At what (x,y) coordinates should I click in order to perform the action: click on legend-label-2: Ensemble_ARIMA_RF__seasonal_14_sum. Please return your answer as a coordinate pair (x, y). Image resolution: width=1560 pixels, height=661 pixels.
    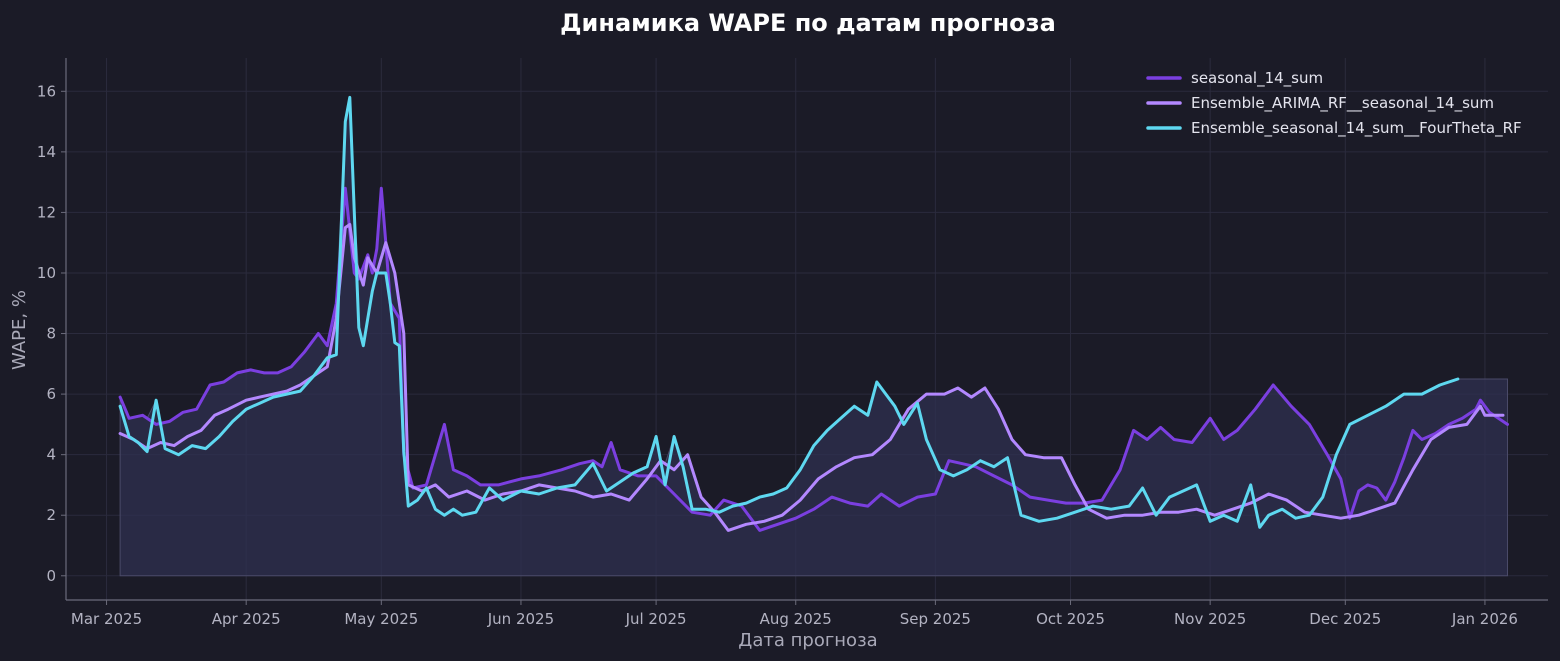
    Looking at the image, I should click on (1342, 103).